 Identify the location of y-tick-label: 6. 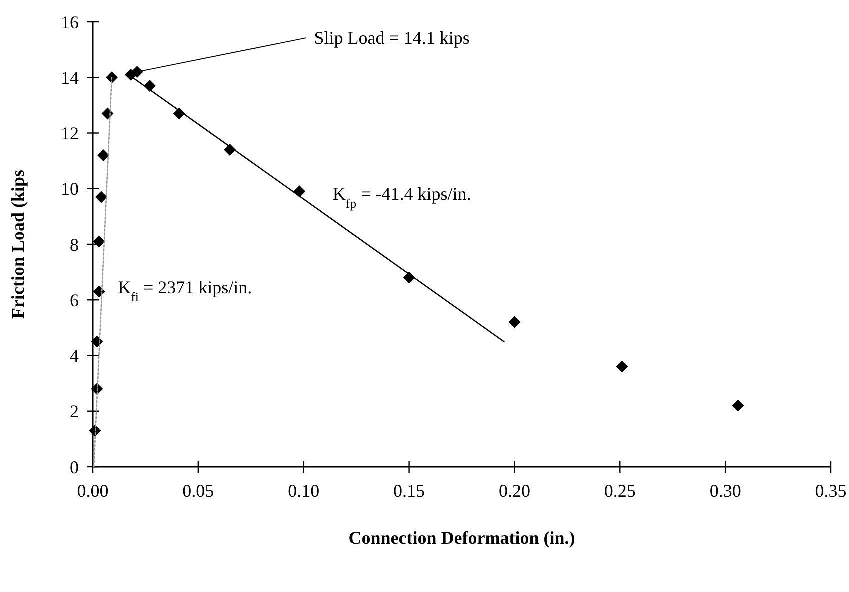
(74, 300).